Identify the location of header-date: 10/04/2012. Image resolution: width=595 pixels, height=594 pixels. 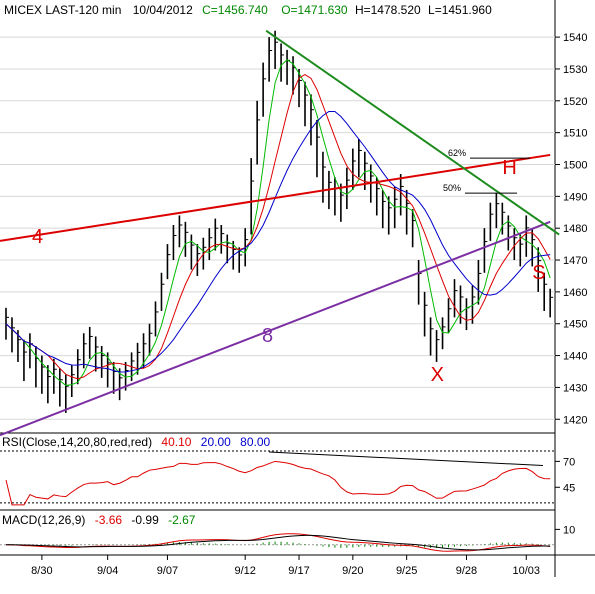
(163, 10).